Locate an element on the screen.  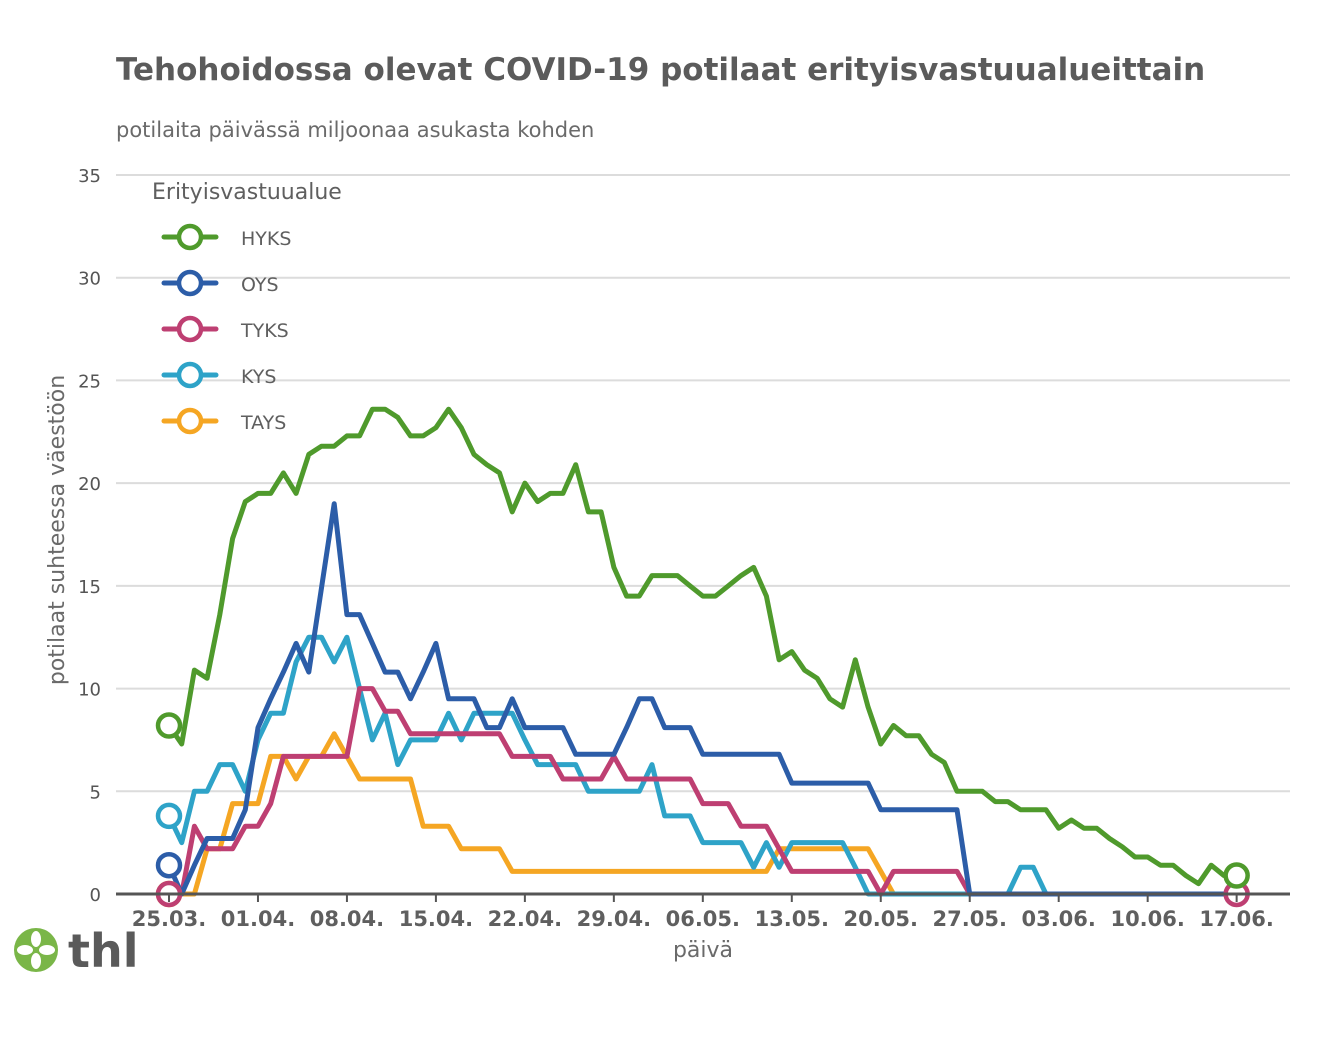
x-axis-label: päivä is located at coordinates (703, 950).